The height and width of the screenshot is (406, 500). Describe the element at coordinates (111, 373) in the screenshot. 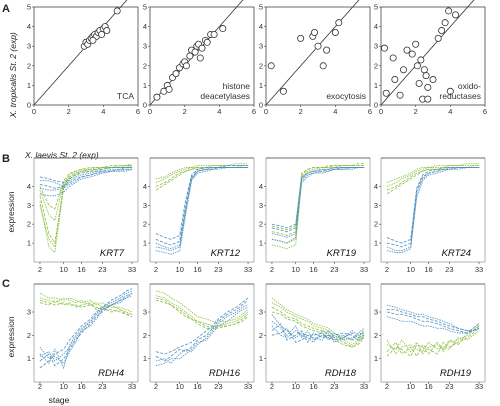

I see `gene-label: RDH4` at that location.